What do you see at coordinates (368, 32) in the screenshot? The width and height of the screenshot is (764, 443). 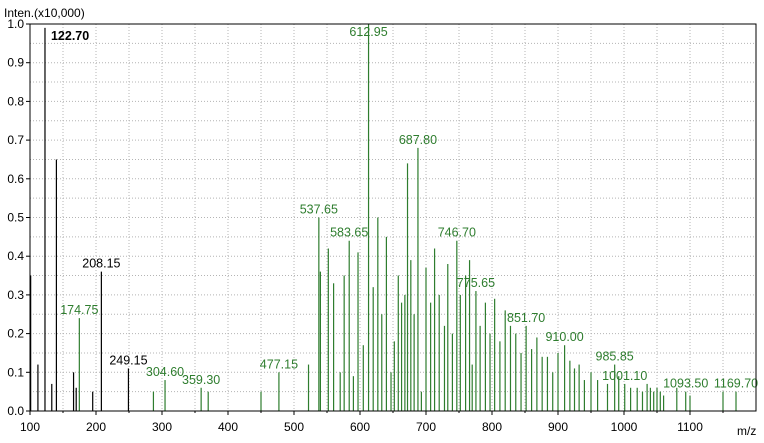 I see `peak-label: 612.95` at bounding box center [368, 32].